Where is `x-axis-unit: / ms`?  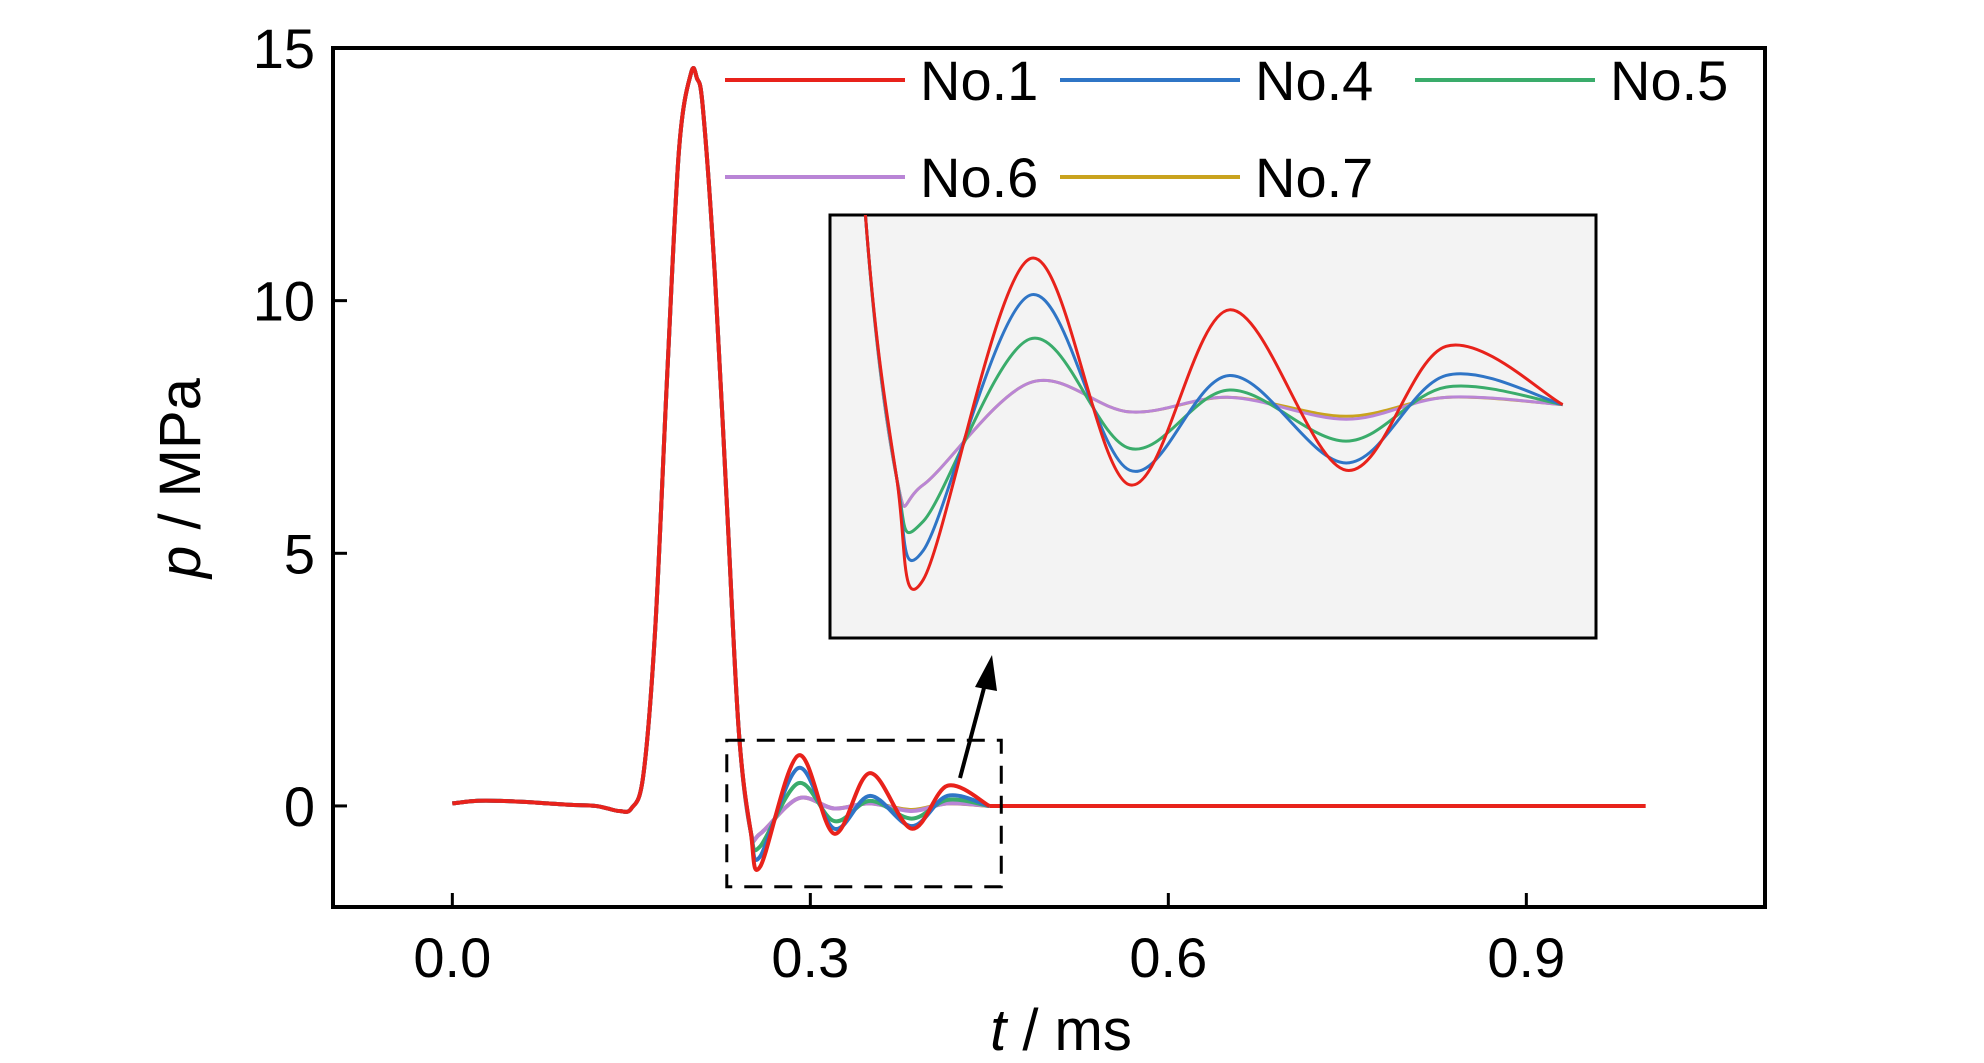
x-axis-unit: / ms is located at coordinates (1069, 1030).